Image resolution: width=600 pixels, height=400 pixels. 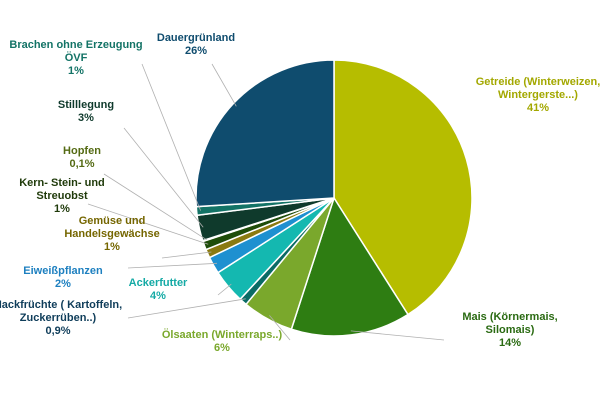 What do you see at coordinates (510, 342) in the screenshot?
I see `slice-label-value: 14%` at bounding box center [510, 342].